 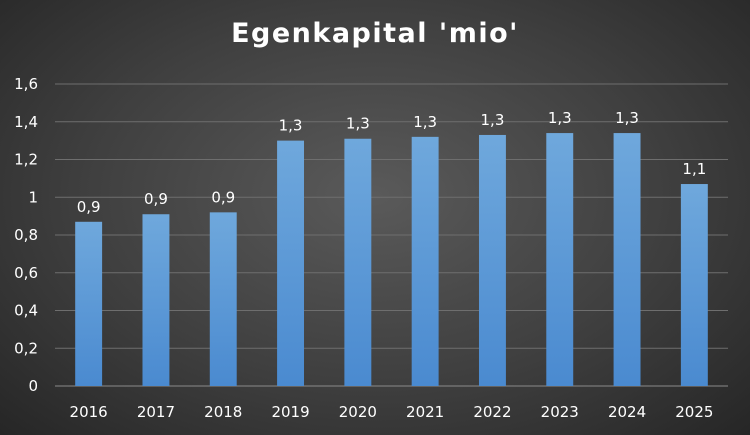 What do you see at coordinates (694, 169) in the screenshot?
I see `data-label: 1,1` at bounding box center [694, 169].